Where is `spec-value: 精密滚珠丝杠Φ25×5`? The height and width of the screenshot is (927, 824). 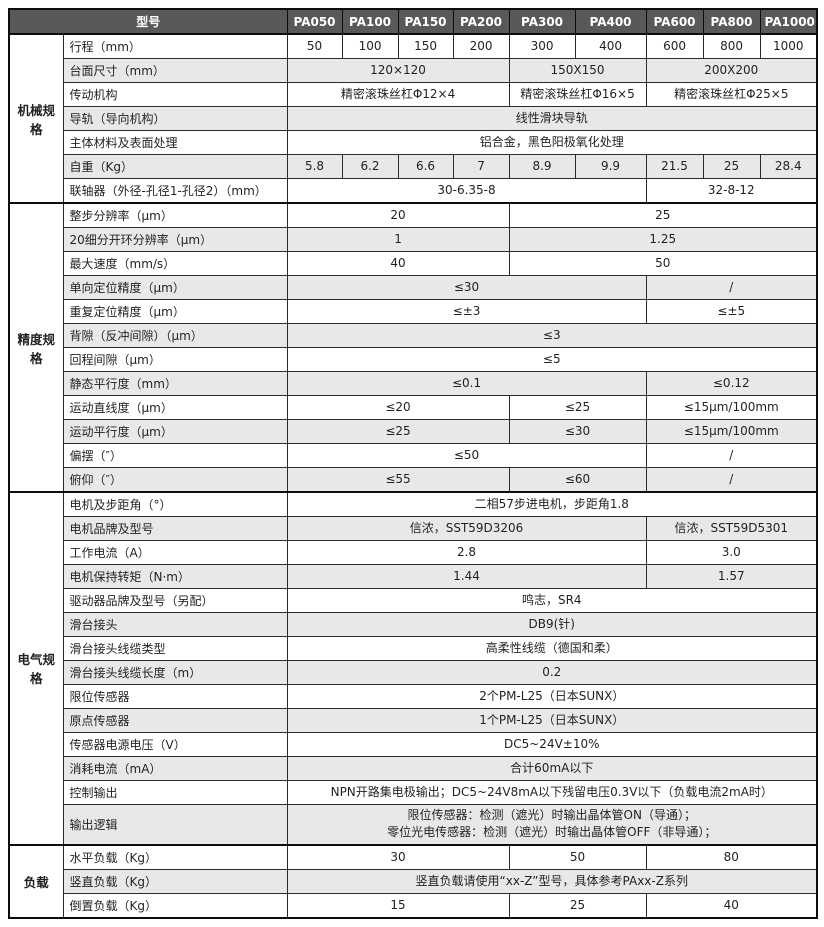 spec-value: 精密滚珠丝杠Φ25×5 is located at coordinates (731, 94).